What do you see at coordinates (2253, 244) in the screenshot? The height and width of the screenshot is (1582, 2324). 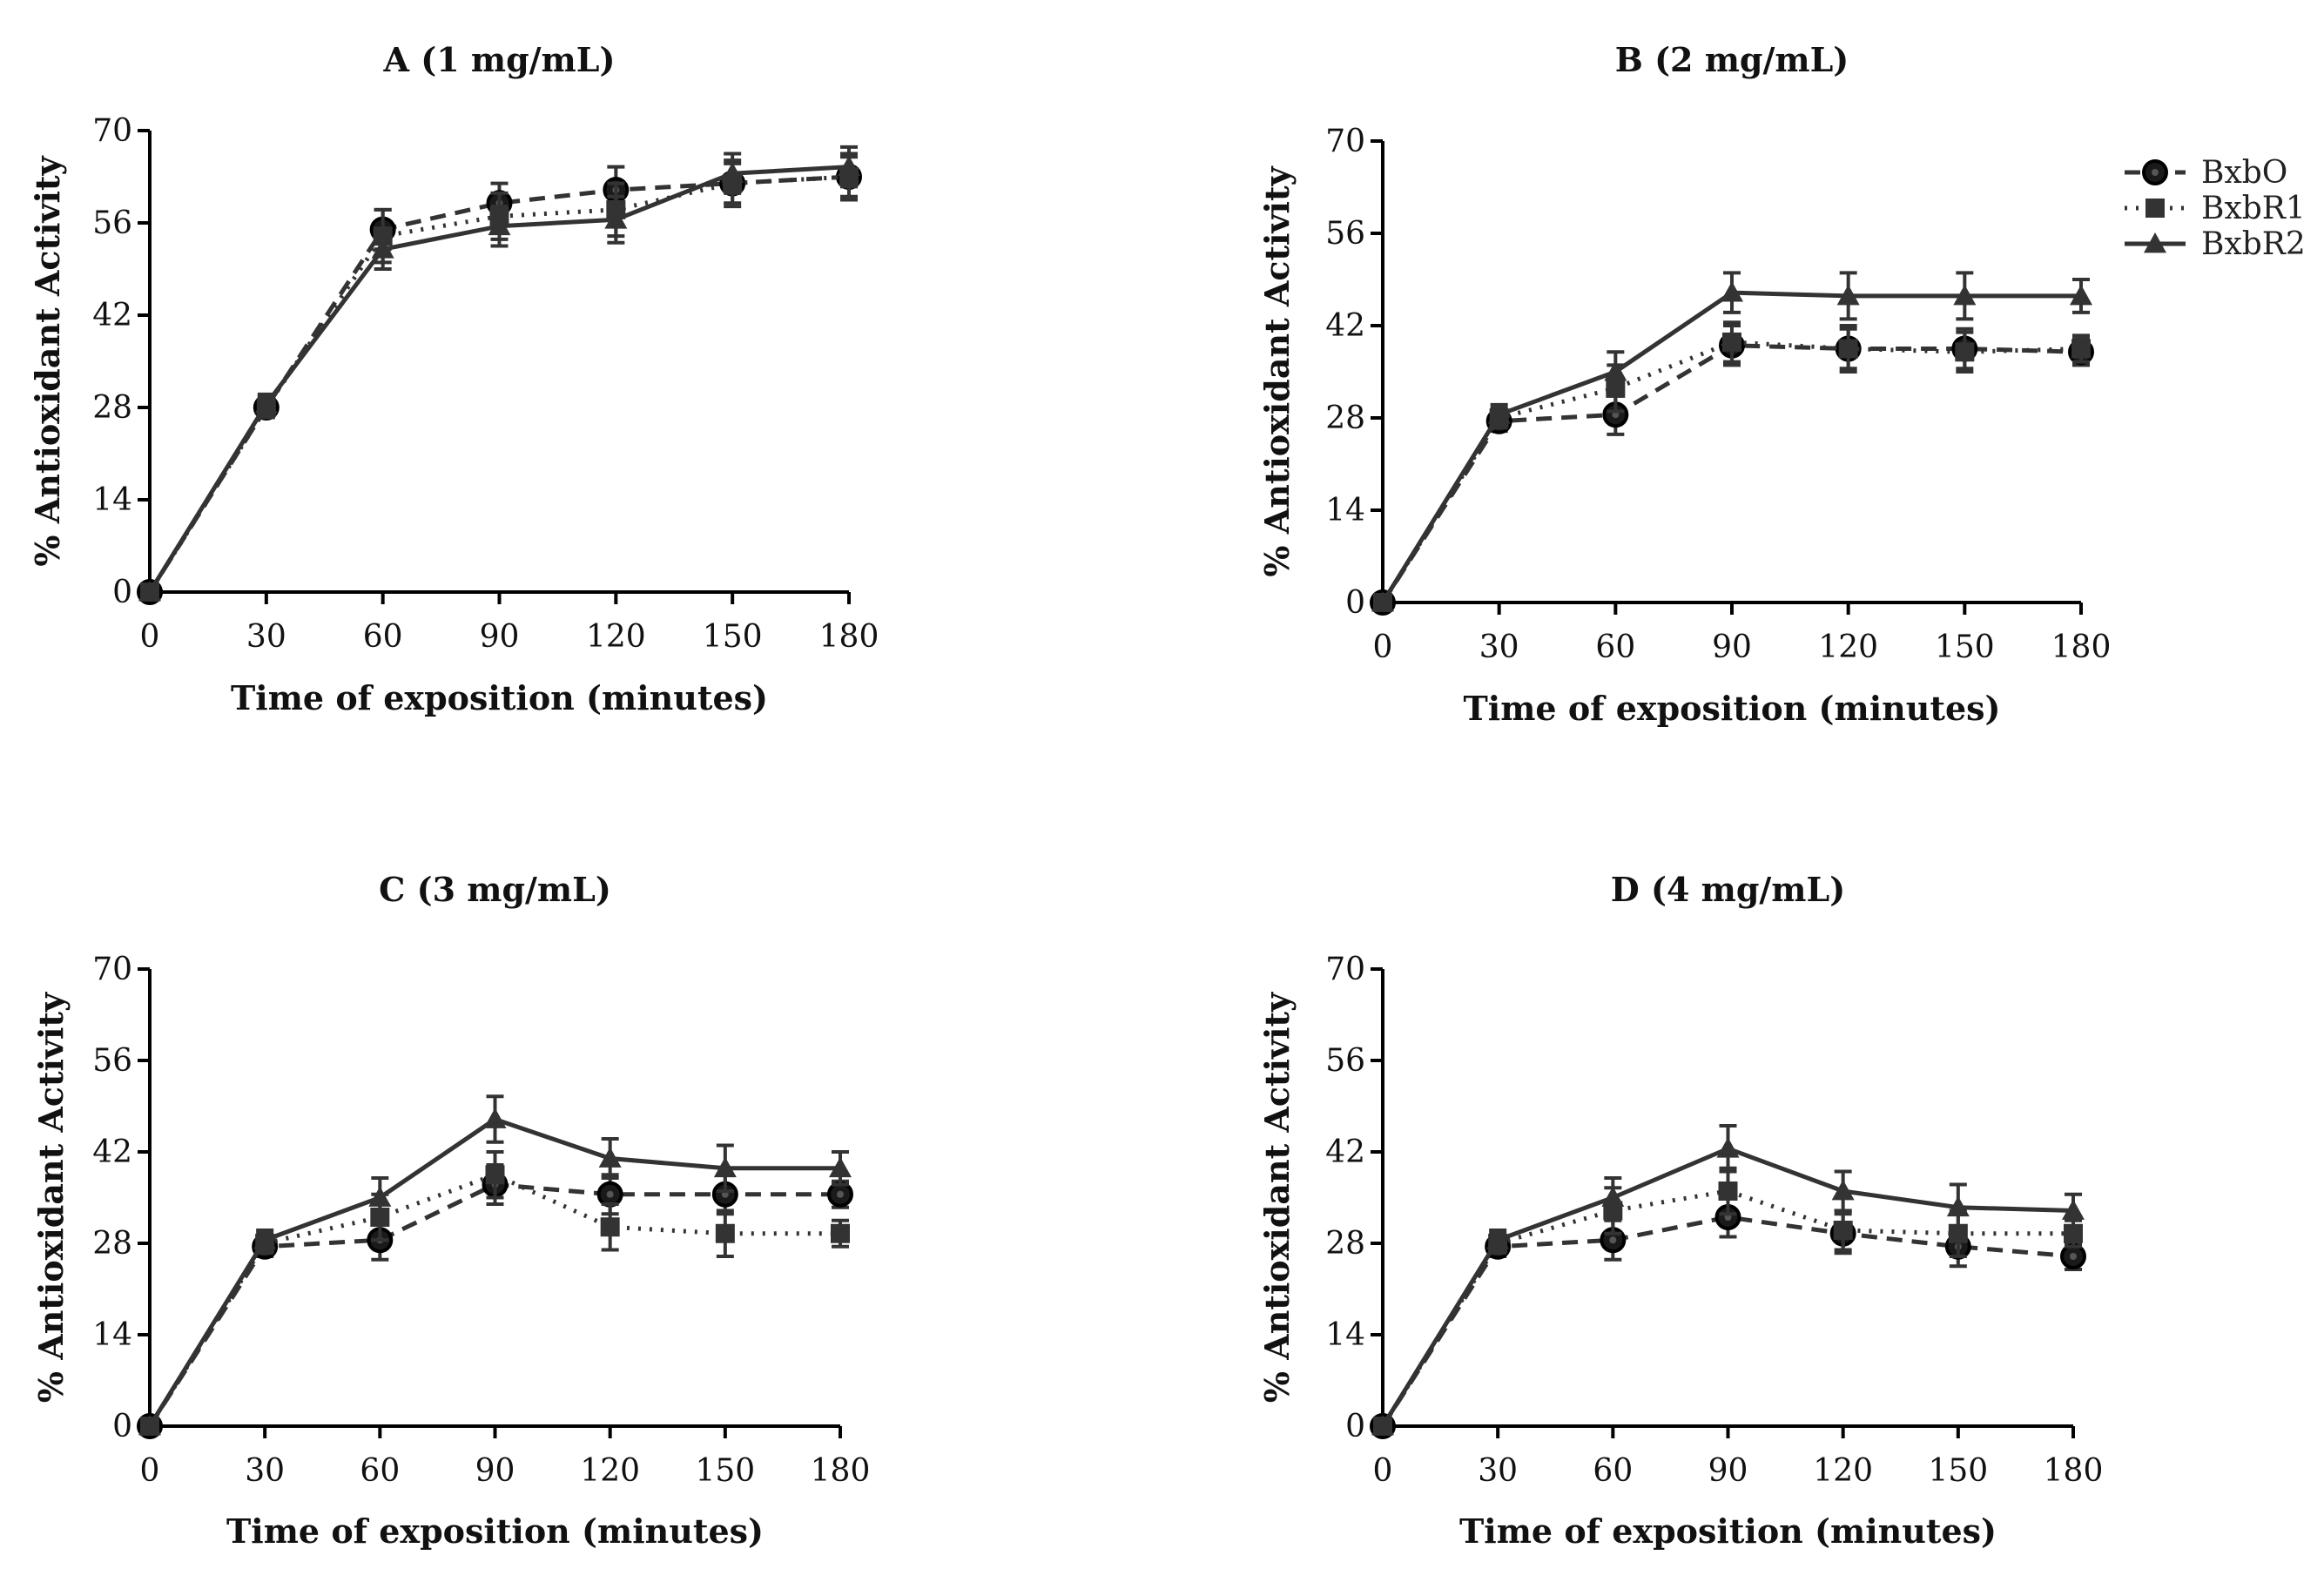 I see `legend-label: BxbR2` at bounding box center [2253, 244].